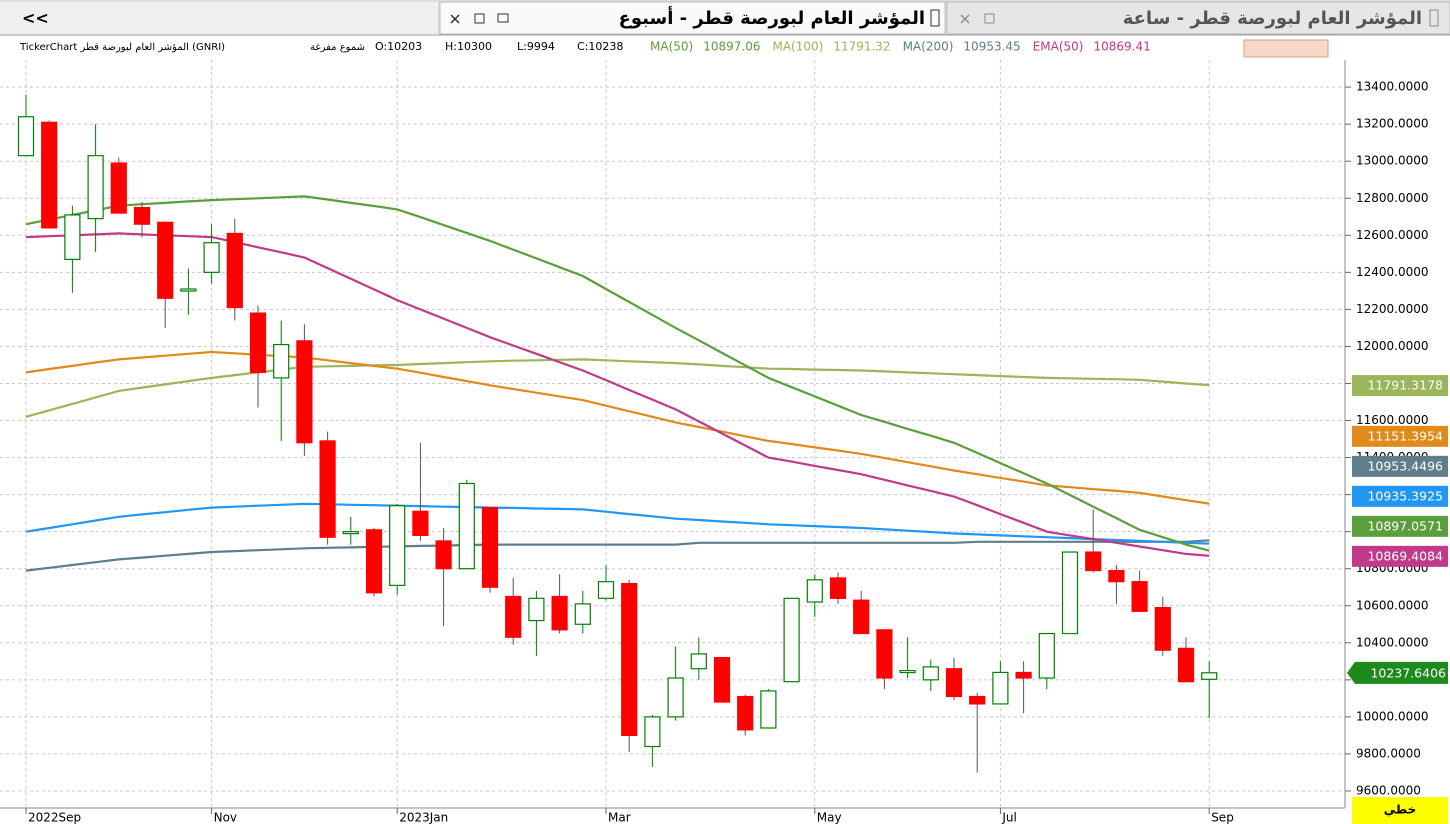 This screenshot has height=824, width=1450. Describe the element at coordinates (423, 817) in the screenshot. I see `x-tick-label: 2023Jan` at that location.